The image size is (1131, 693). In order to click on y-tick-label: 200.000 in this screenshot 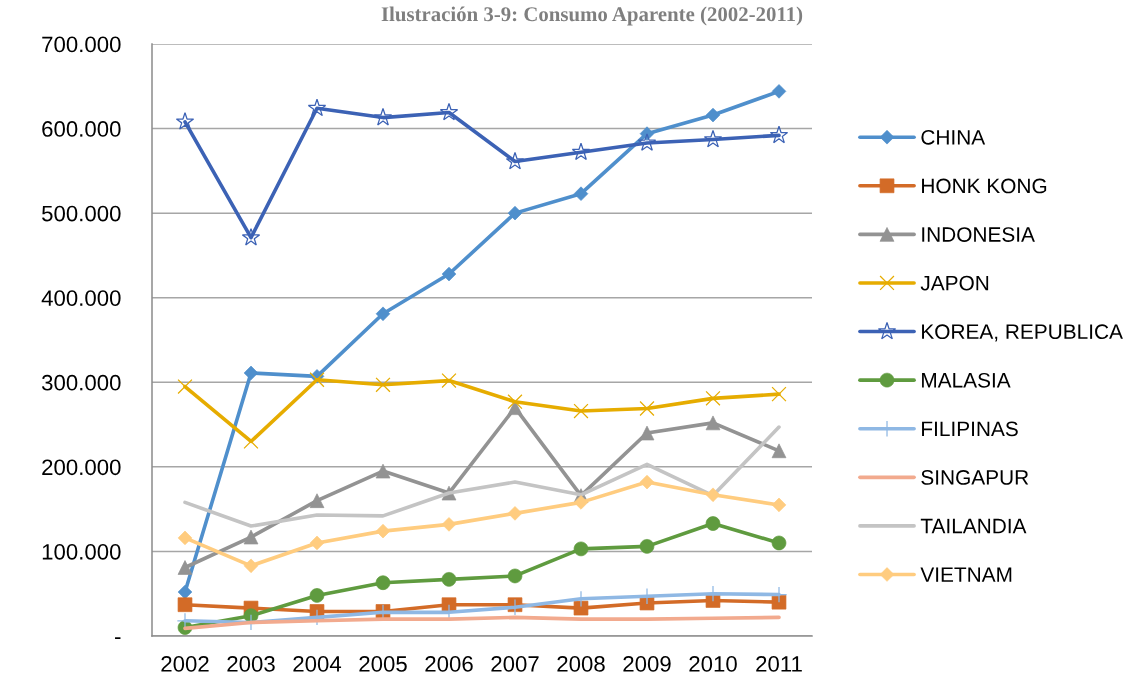, I will do `click(81, 467)`.